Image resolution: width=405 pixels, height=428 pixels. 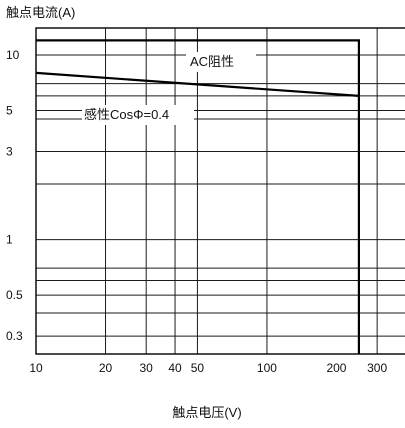 I want to click on x-tick-label: 20, so click(x=106, y=368).